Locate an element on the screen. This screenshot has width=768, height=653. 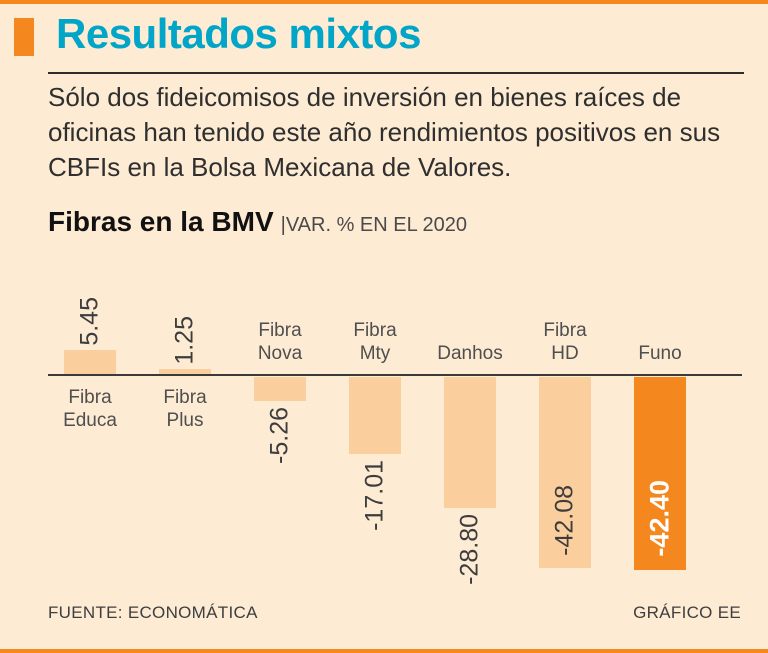
chart-heading: Fibras en la BMV |VAR. % EN EL 2020 is located at coordinates (257, 222).